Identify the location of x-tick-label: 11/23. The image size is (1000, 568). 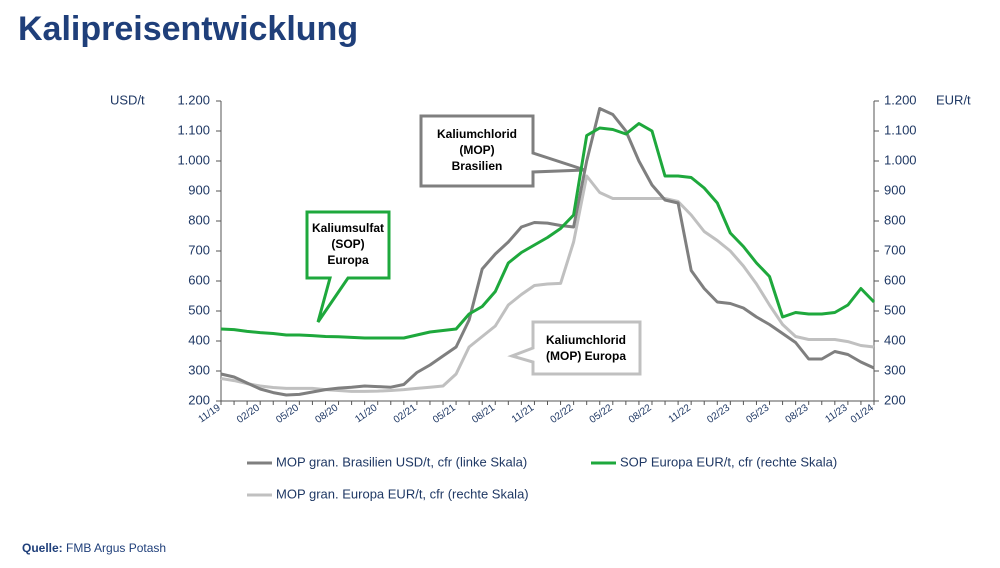
(836, 413).